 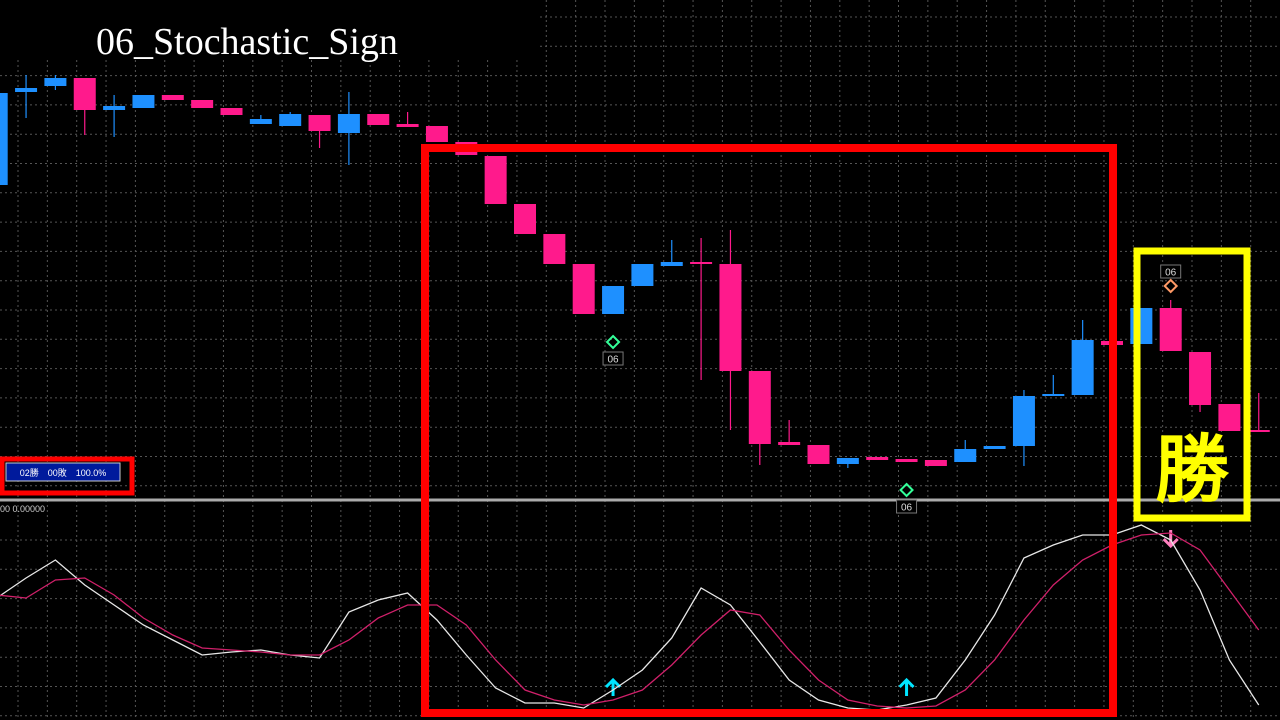 I want to click on result-box, so click(x=1192, y=384).